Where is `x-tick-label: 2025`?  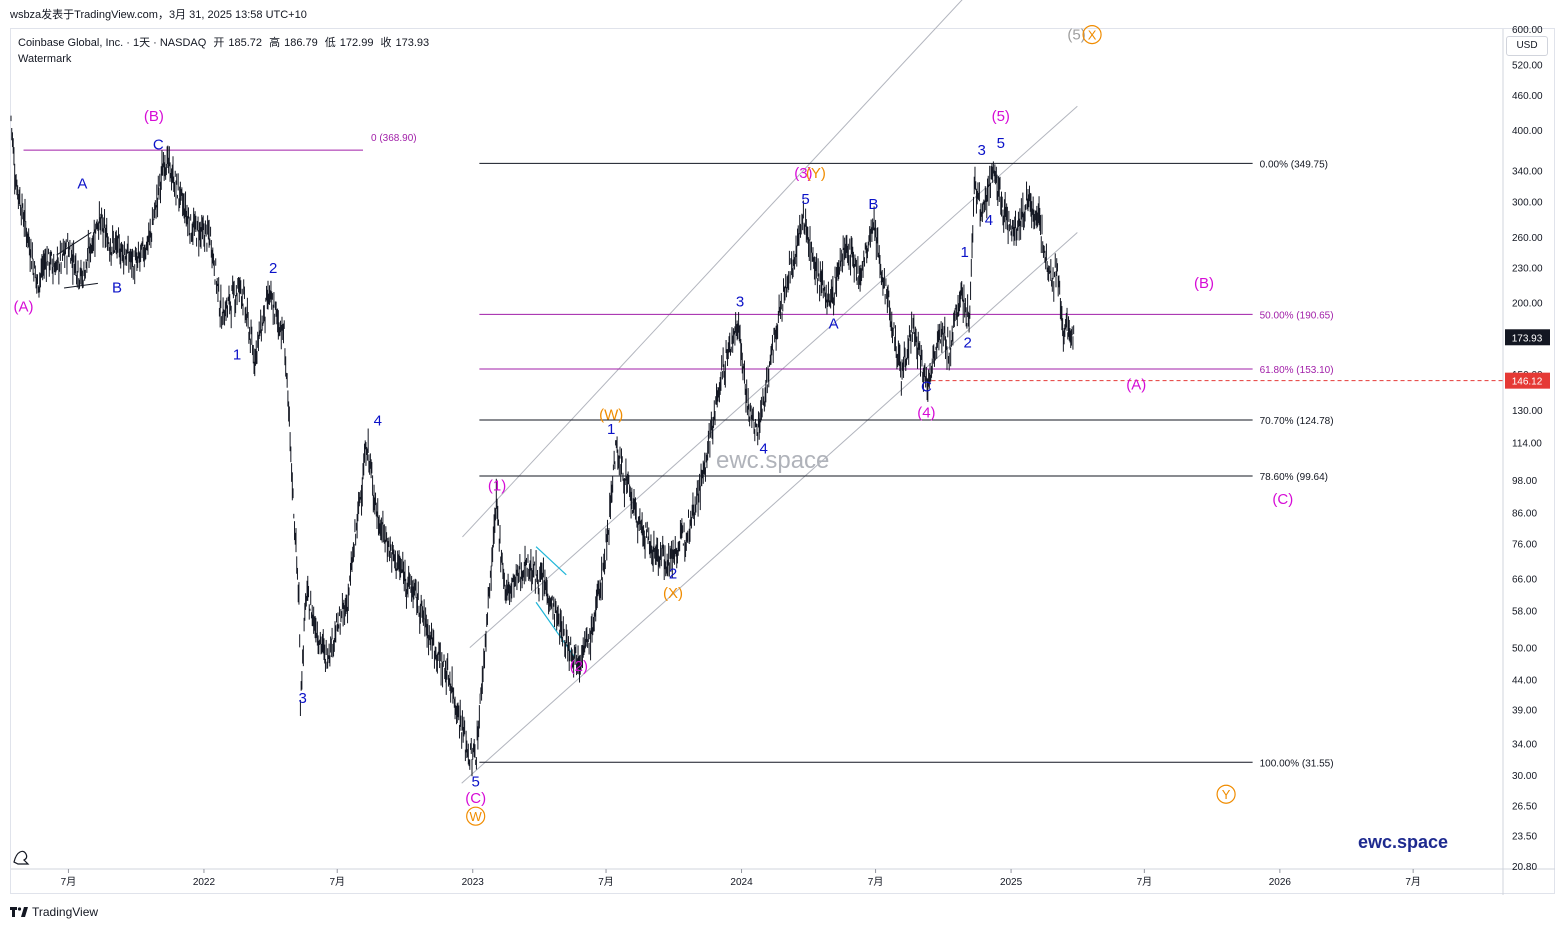
x-tick-label: 2025 is located at coordinates (1011, 882).